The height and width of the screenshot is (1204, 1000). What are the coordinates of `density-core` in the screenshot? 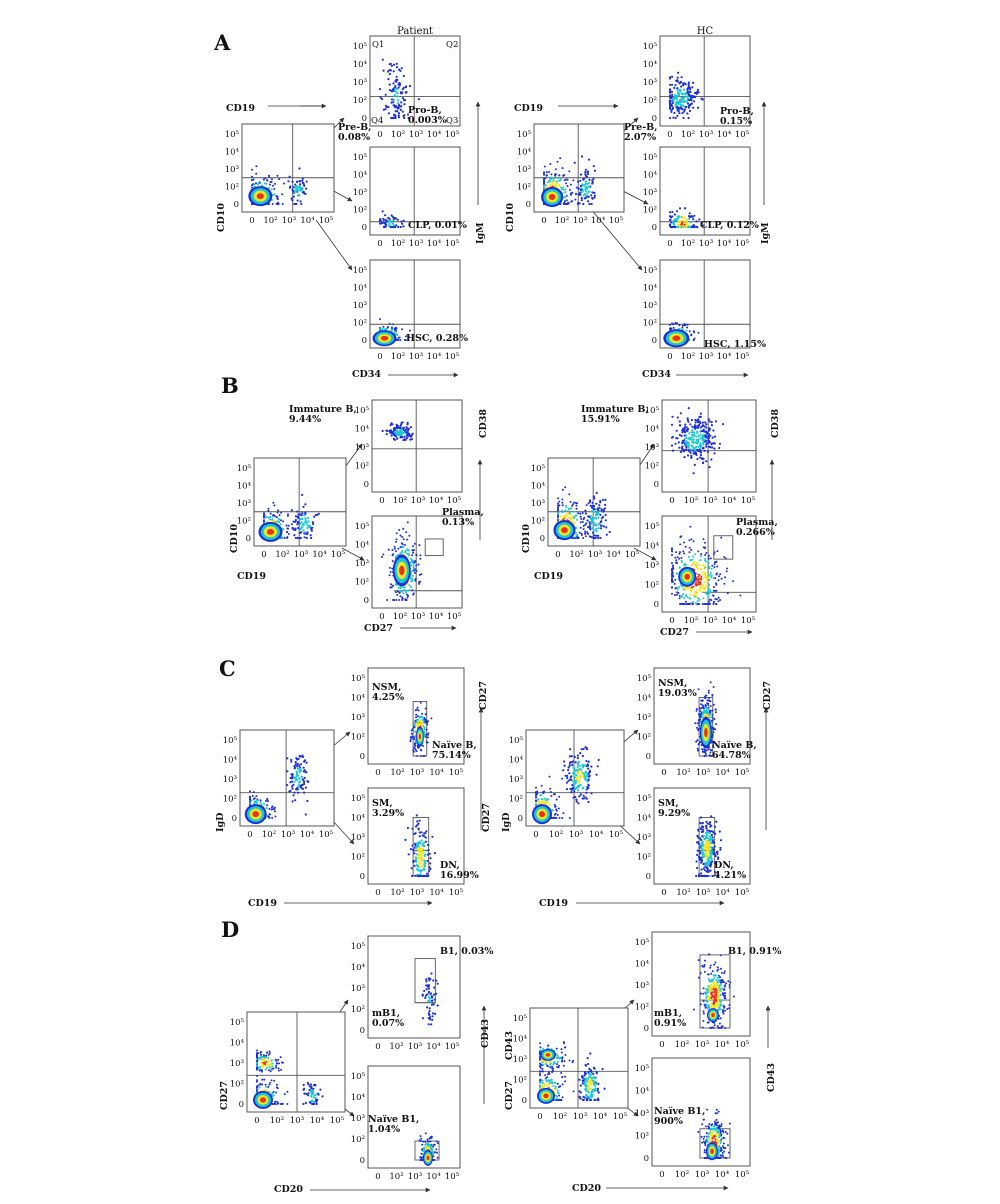 It's located at (564, 530).